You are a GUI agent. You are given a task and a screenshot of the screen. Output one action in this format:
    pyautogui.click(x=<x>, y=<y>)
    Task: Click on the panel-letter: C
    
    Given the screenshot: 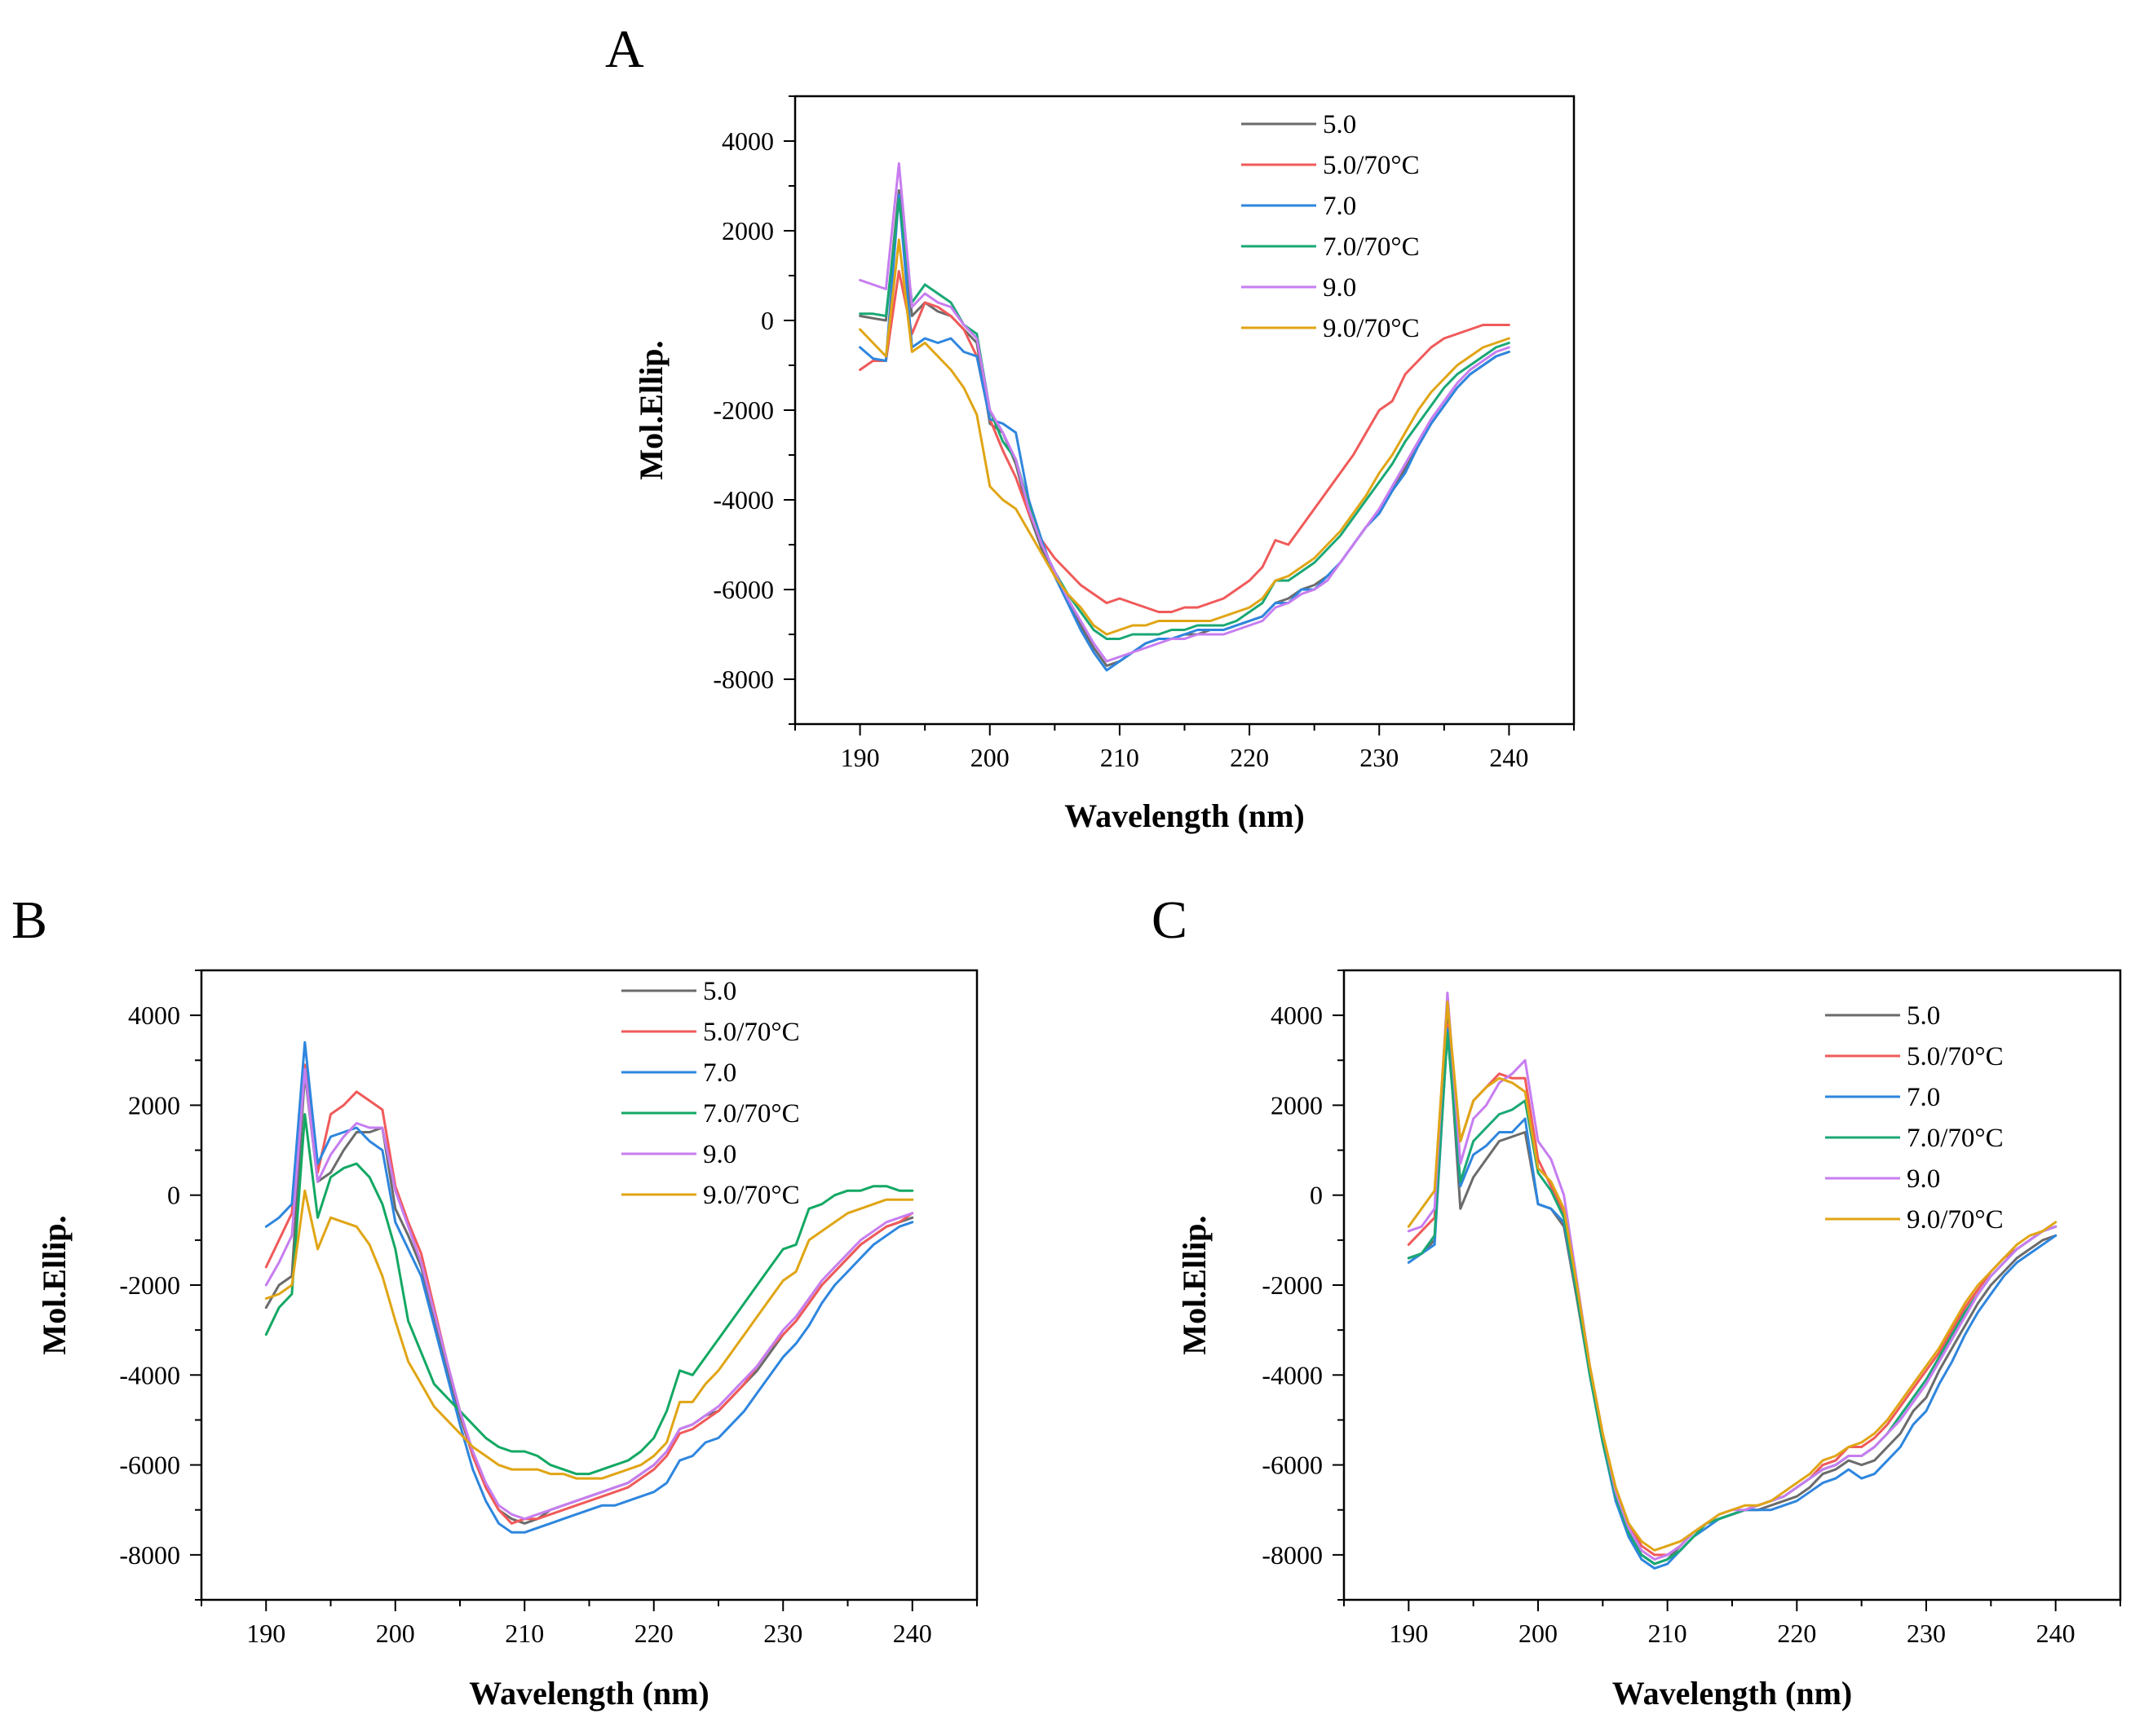 What is the action you would take?
    pyautogui.click(x=1169, y=920)
    